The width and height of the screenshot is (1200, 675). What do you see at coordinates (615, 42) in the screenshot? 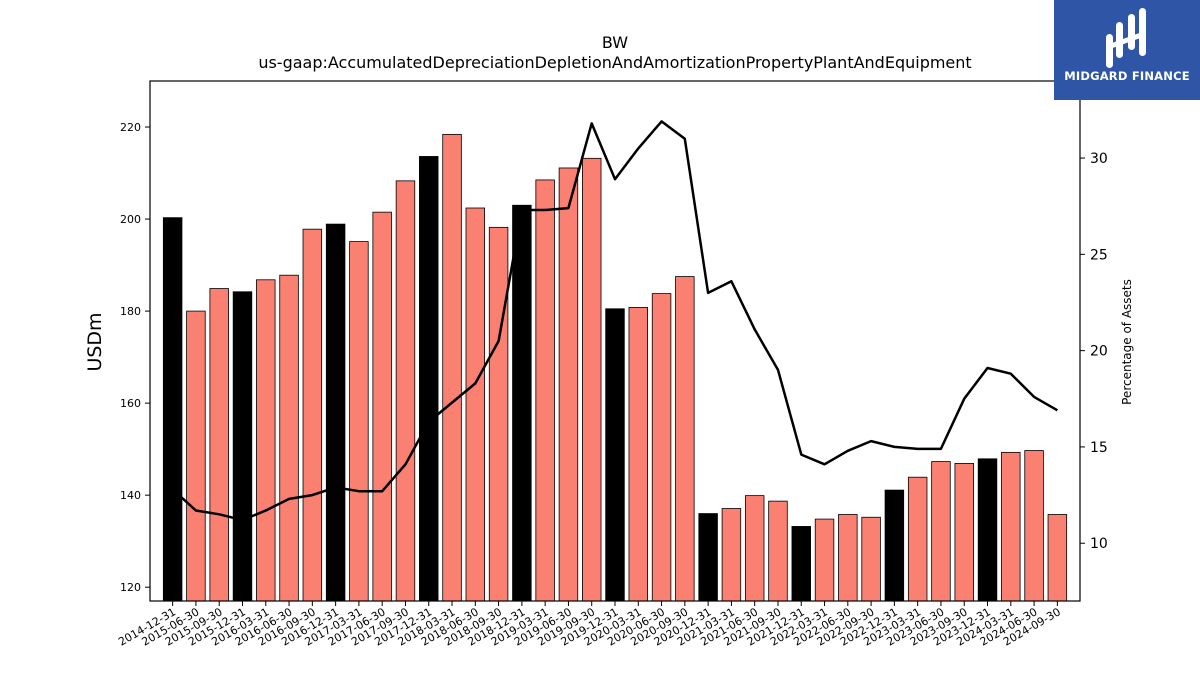
I see `chart-title: BW` at bounding box center [615, 42].